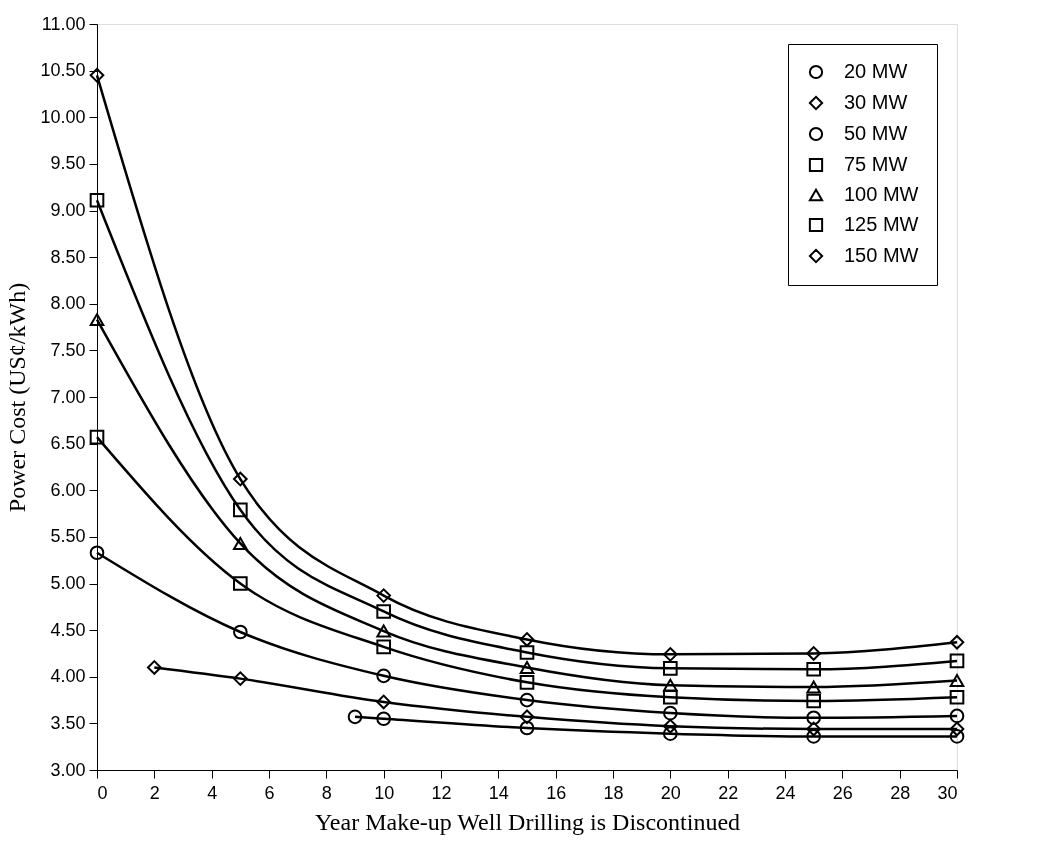 The image size is (1037, 866). I want to click on y-tick-label: 8.00, so click(68, 303).